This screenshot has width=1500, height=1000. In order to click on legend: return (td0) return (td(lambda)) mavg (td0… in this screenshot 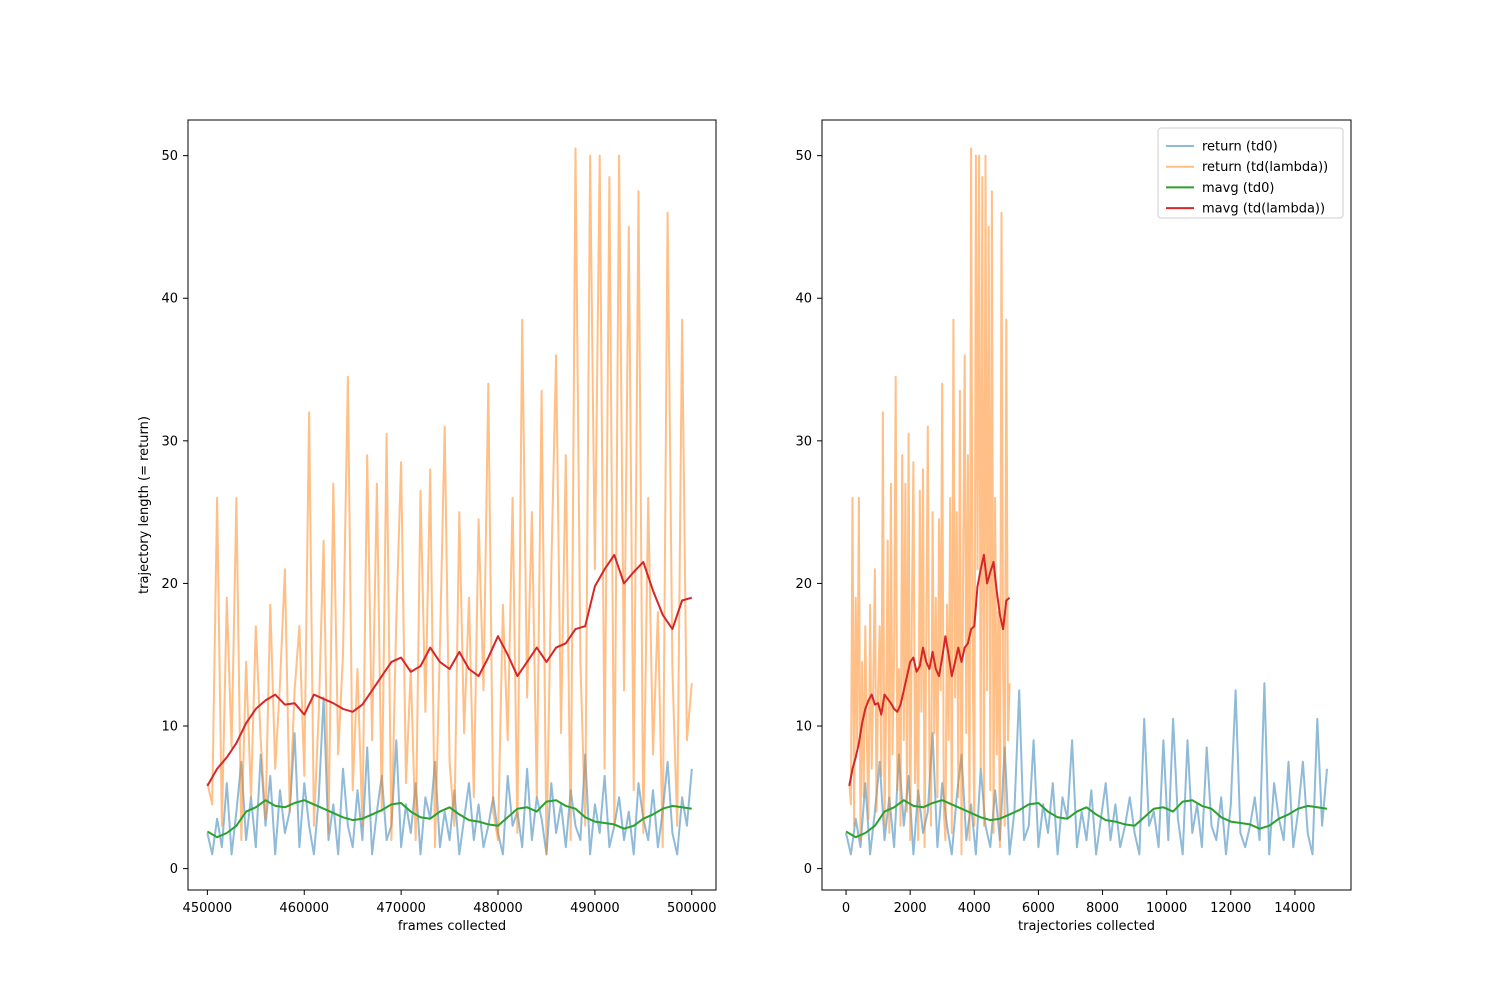, I will do `click(1250, 173)`.